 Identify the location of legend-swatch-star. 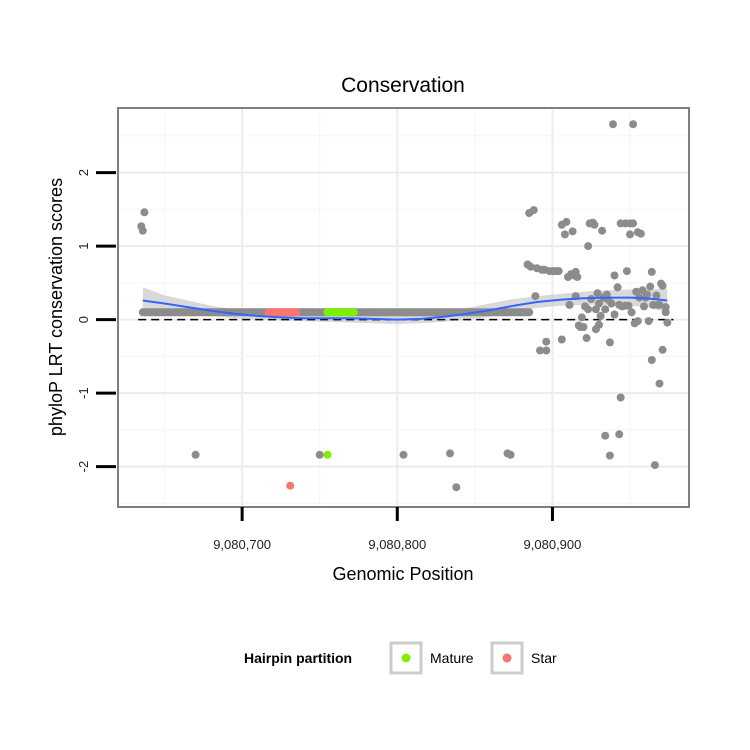
(507, 658).